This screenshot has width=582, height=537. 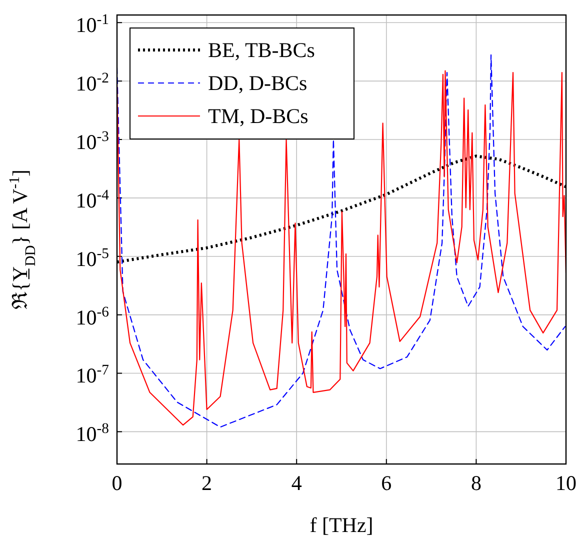 What do you see at coordinates (92, 258) in the screenshot?
I see `y-tick-label: 10$^{-5}$` at bounding box center [92, 258].